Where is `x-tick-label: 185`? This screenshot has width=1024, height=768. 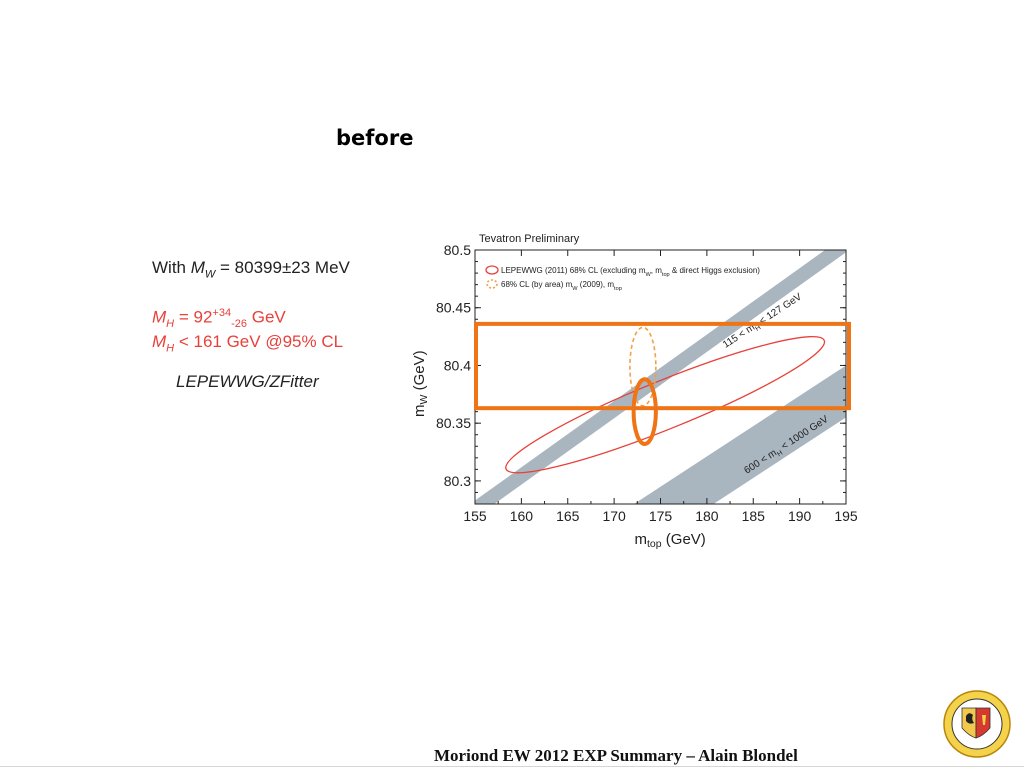
x-tick-label: 185 is located at coordinates (754, 516).